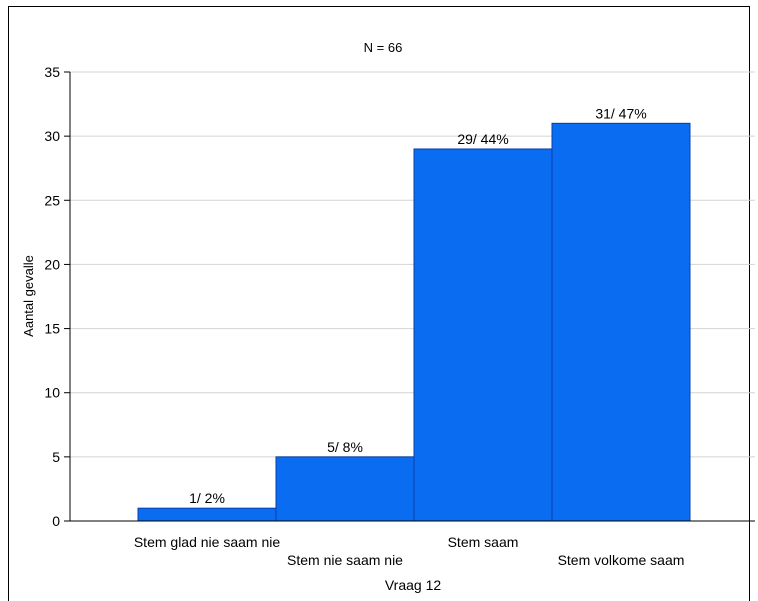 This screenshot has height=601, width=758. Describe the element at coordinates (52, 329) in the screenshot. I see `y-tick-label: 15` at that location.